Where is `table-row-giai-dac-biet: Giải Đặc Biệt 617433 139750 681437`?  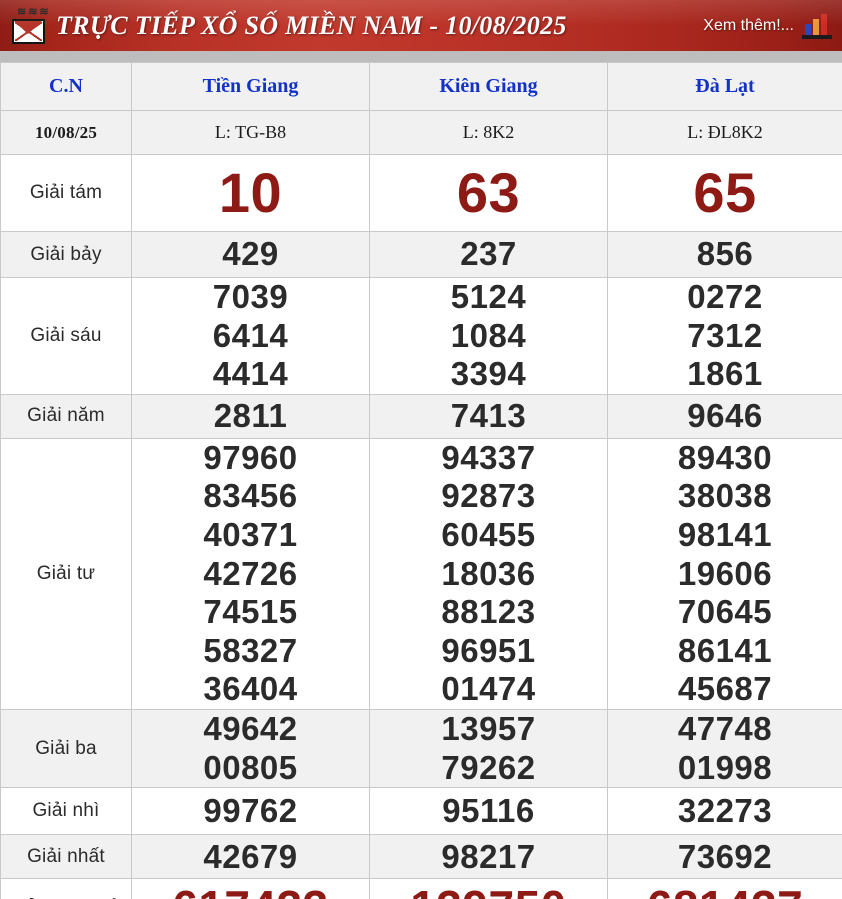 table-row-giai-dac-biet: Giải Đặc Biệt 617433 139750 681437 is located at coordinates (421, 888).